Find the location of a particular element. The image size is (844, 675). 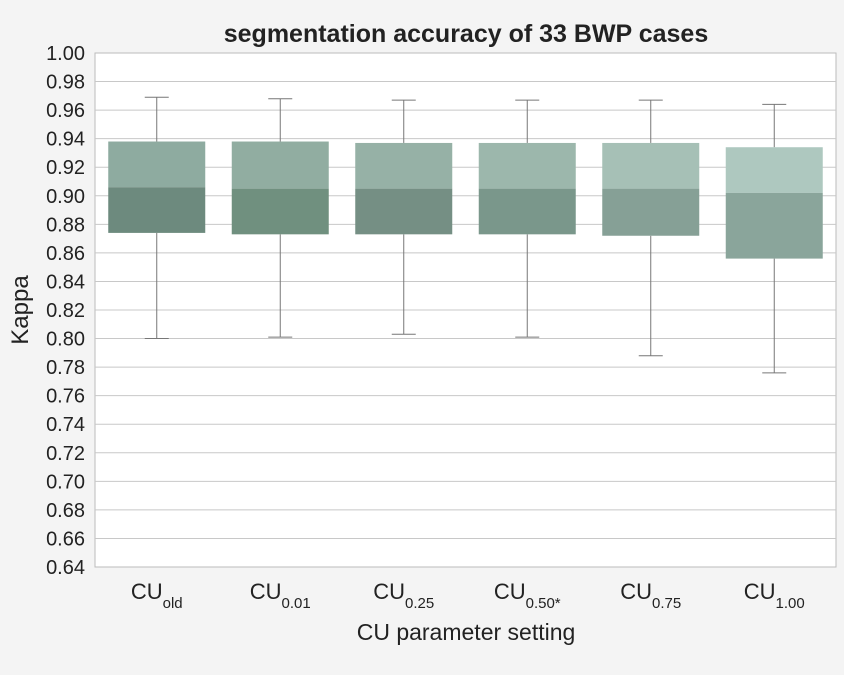

y-tick-label: 0.96 is located at coordinates (65, 111).